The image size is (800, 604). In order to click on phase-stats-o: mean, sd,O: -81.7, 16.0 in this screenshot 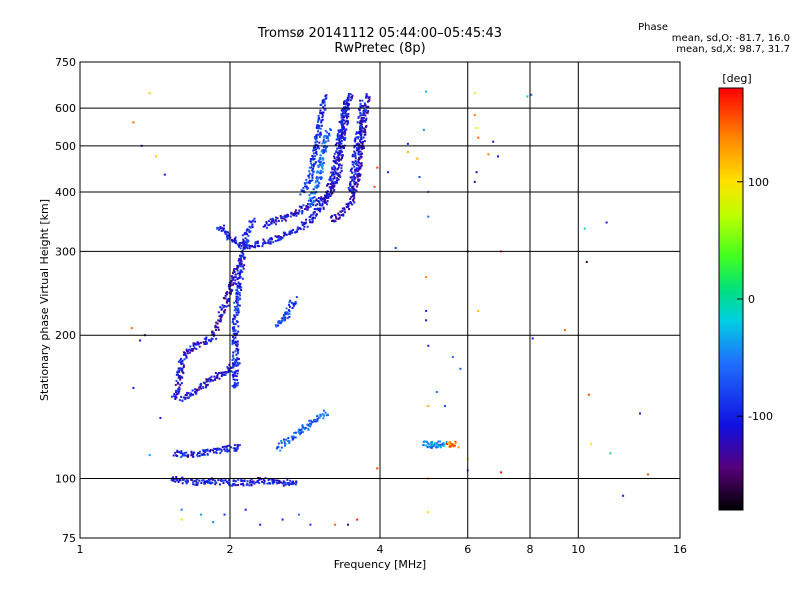, I will do `click(730, 38)`.